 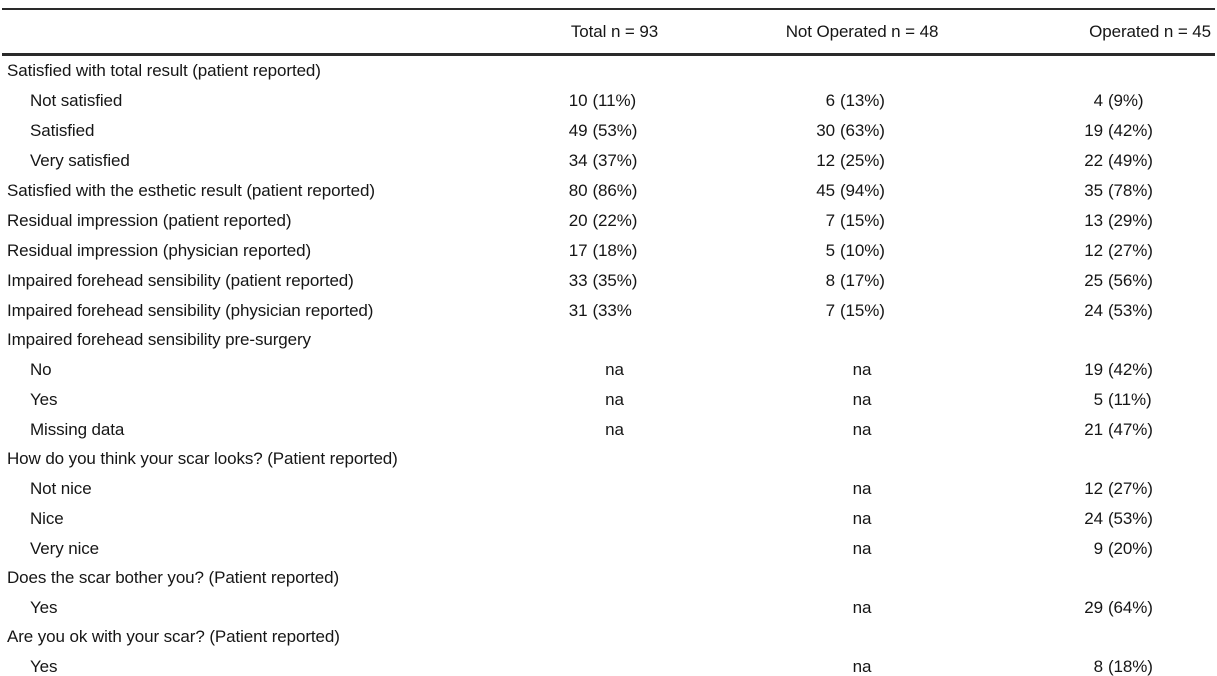 I want to click on cell-total: na, so click(x=614, y=399).